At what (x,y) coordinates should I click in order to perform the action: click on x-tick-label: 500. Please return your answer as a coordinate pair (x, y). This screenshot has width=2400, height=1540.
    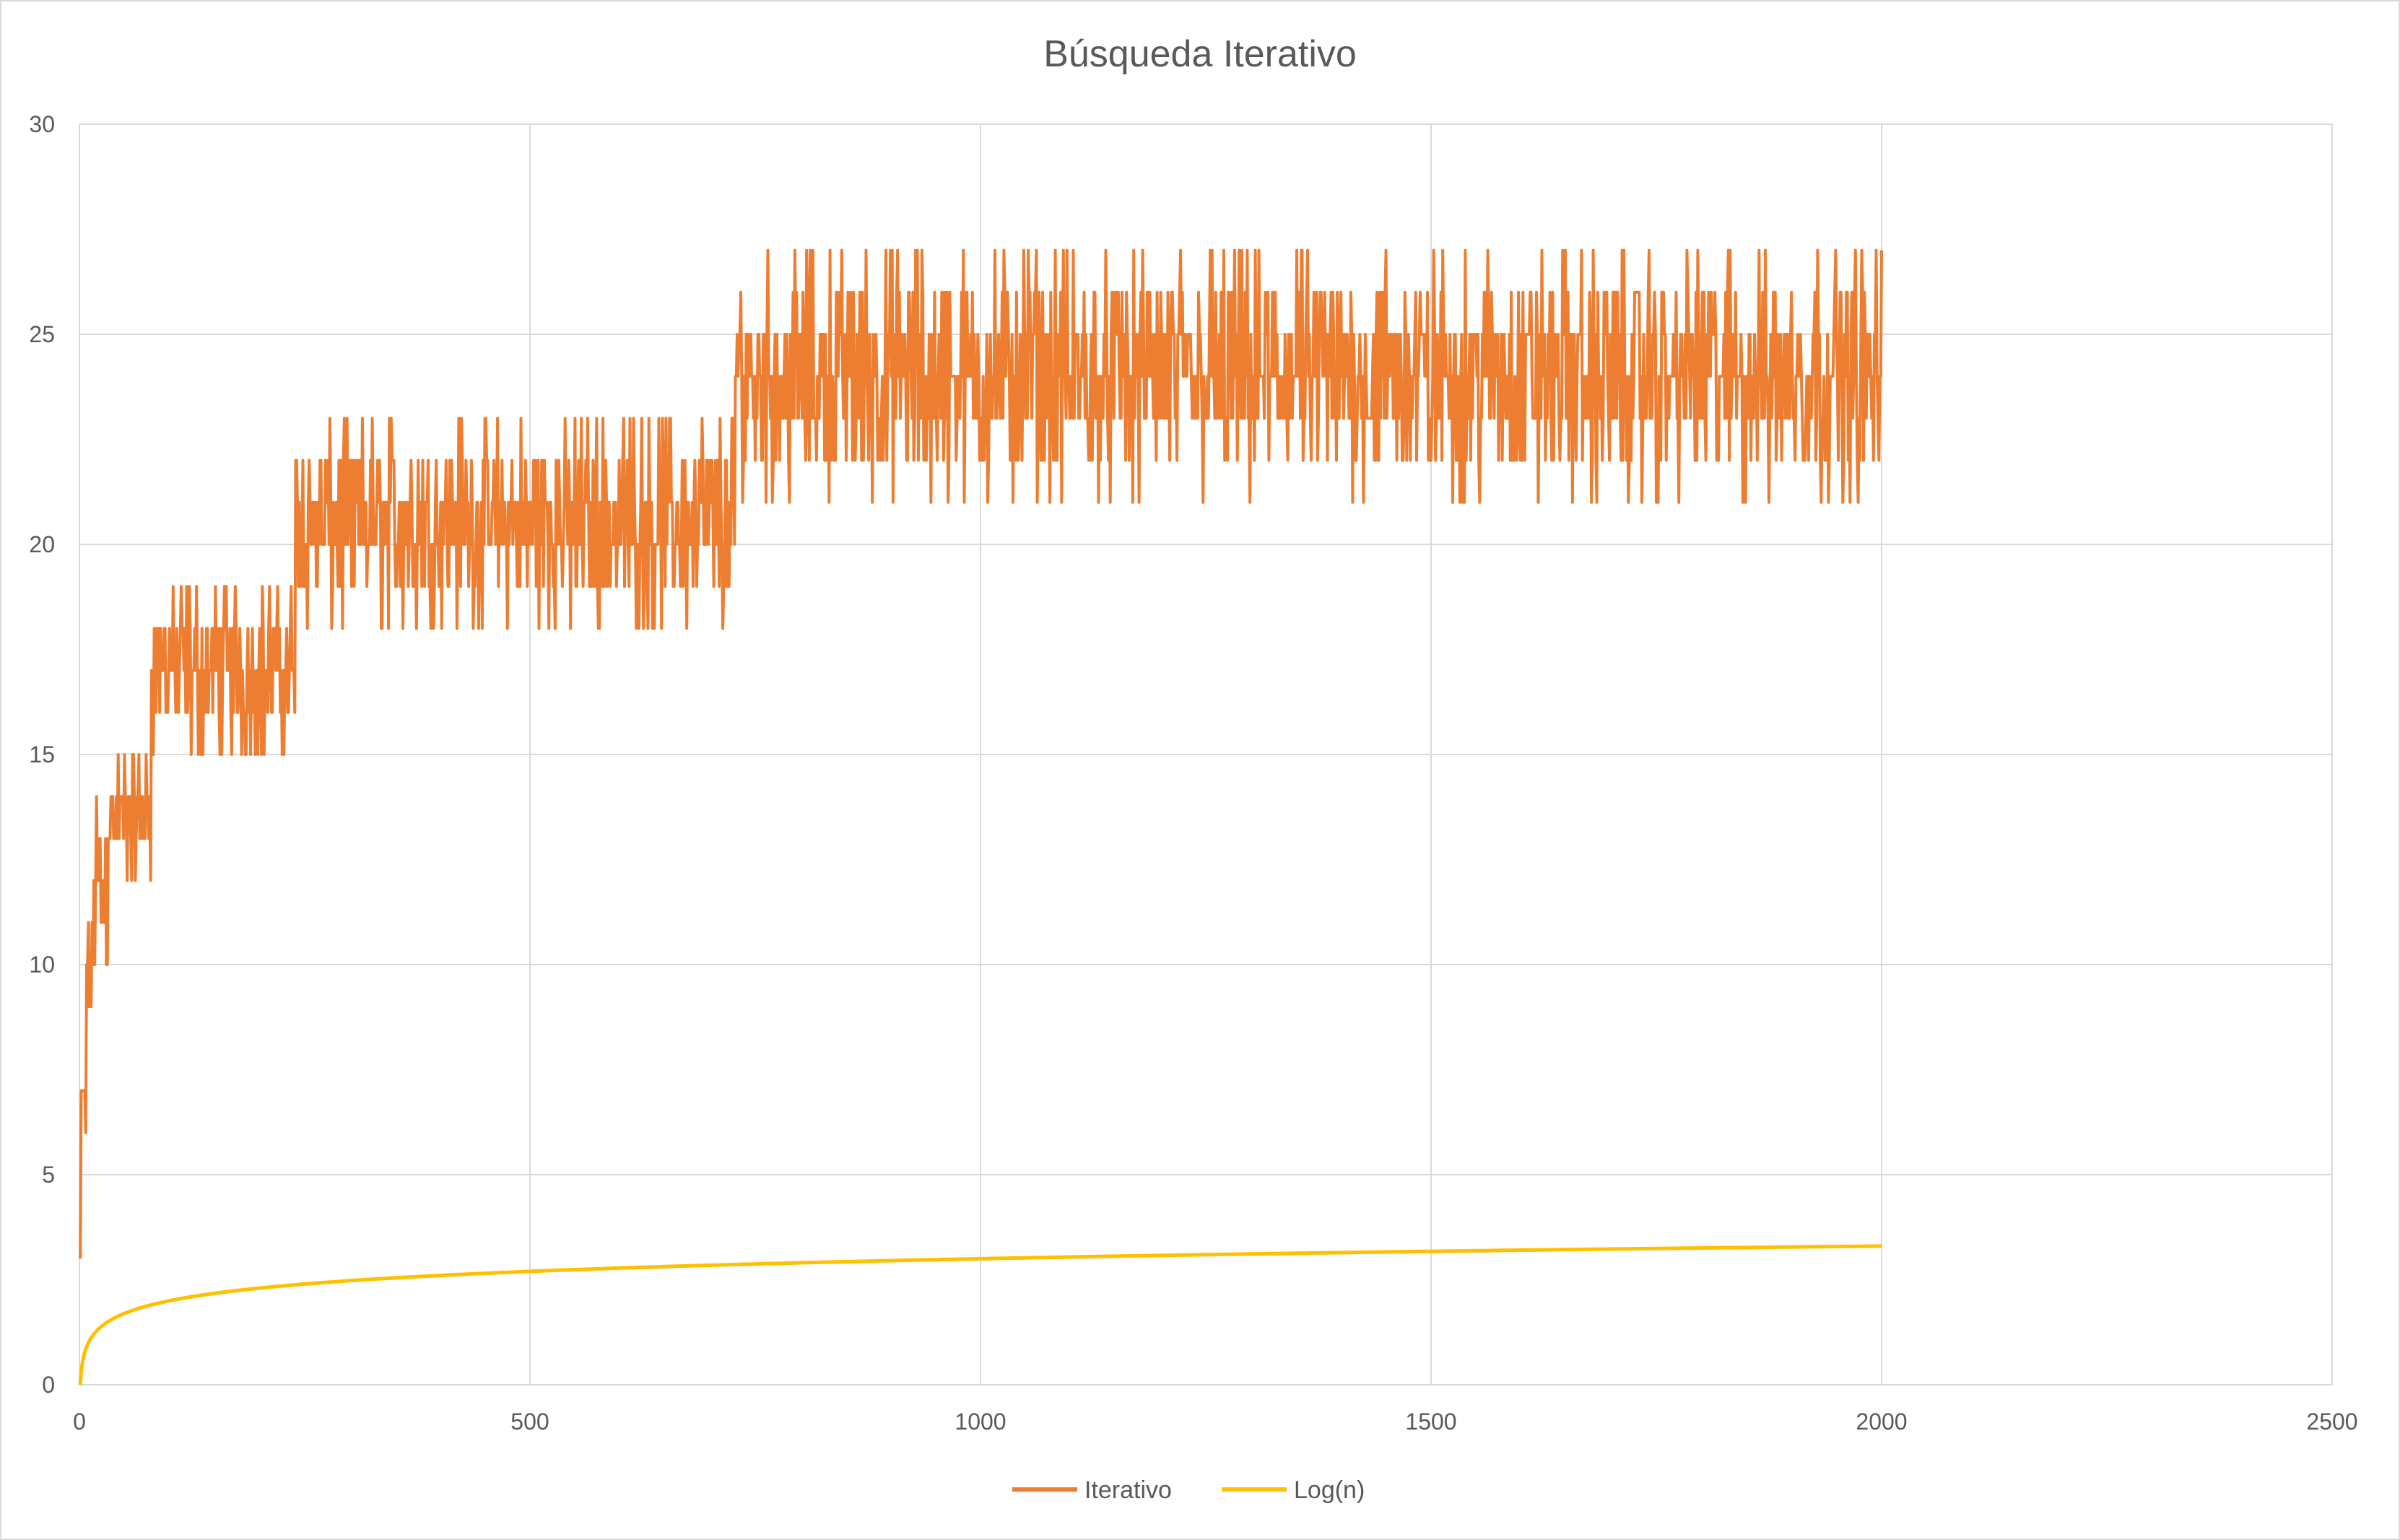
    Looking at the image, I should click on (529, 1422).